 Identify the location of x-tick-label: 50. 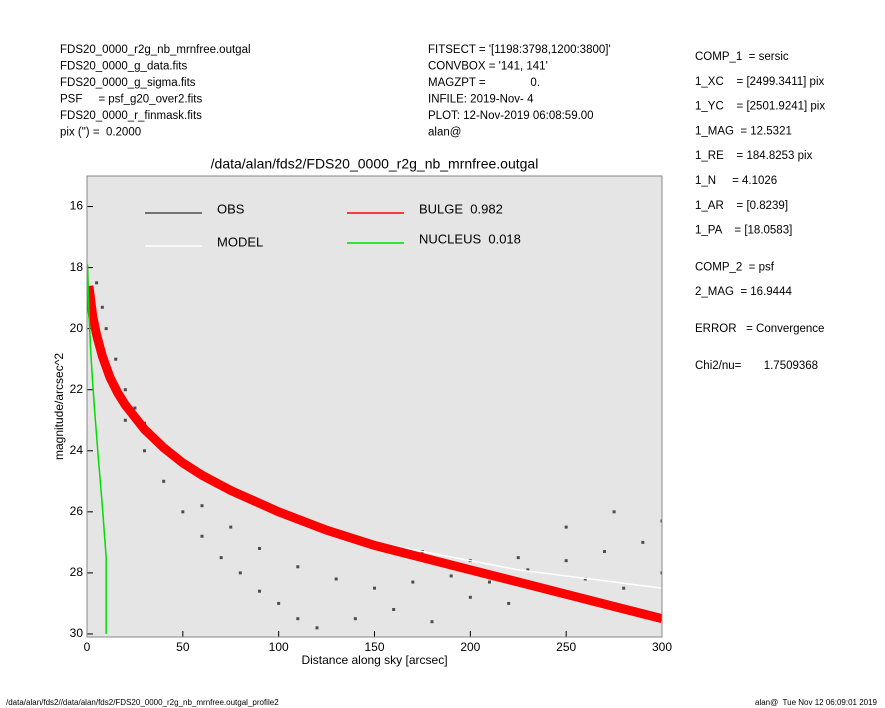
(183, 647).